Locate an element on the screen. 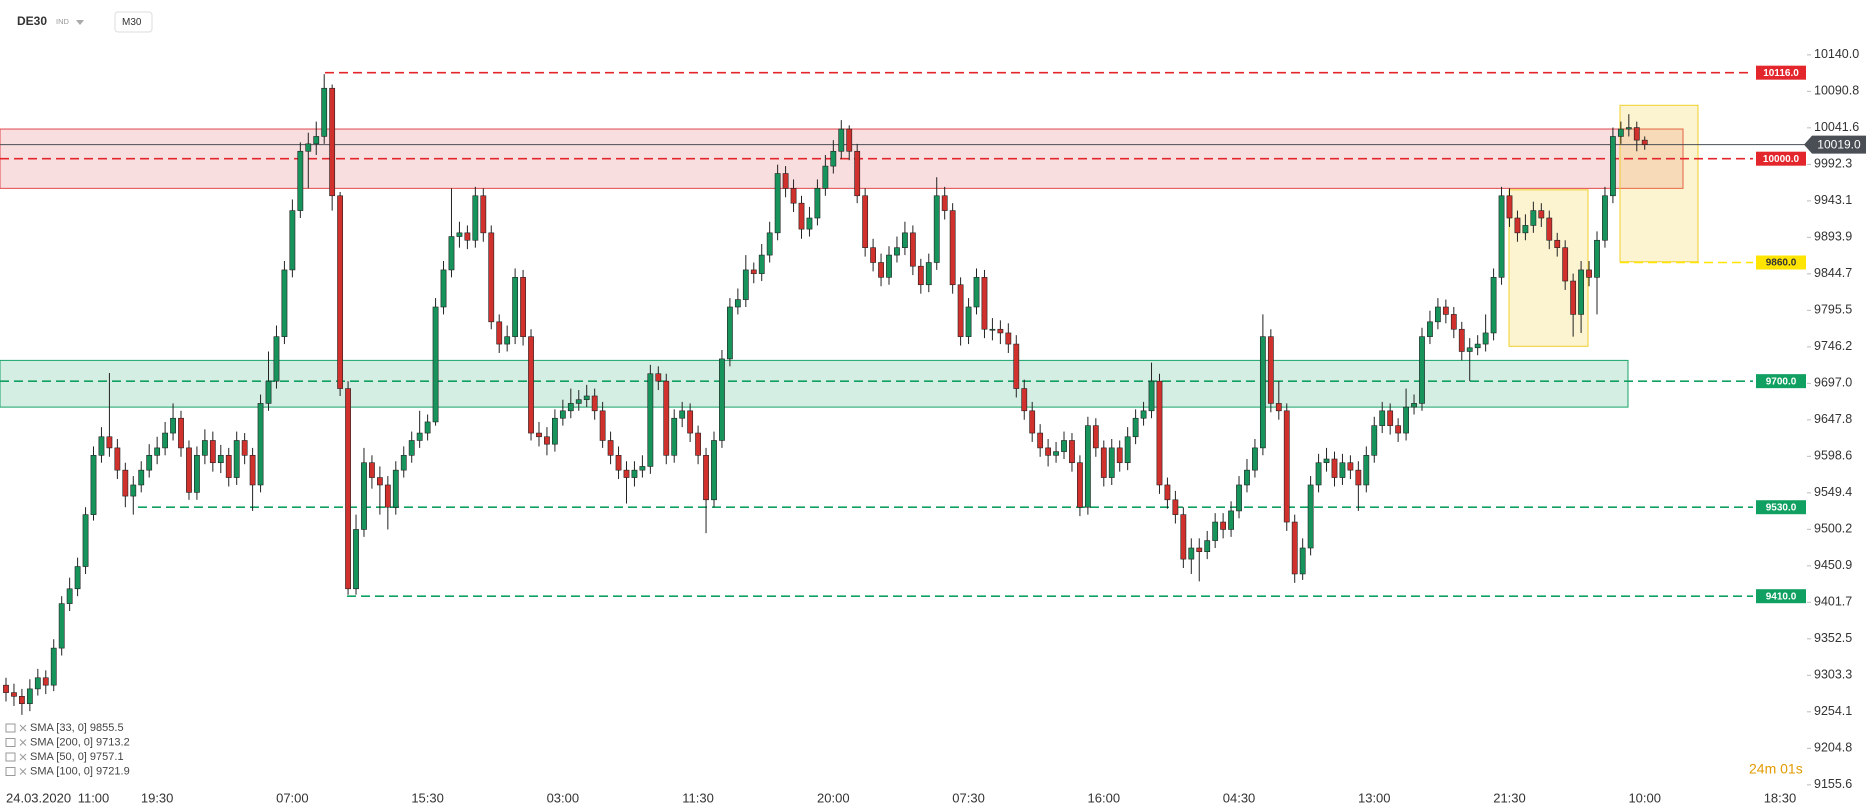 Image resolution: width=1866 pixels, height=812 pixels. x-tick-label: 11:00 is located at coordinates (94, 797).